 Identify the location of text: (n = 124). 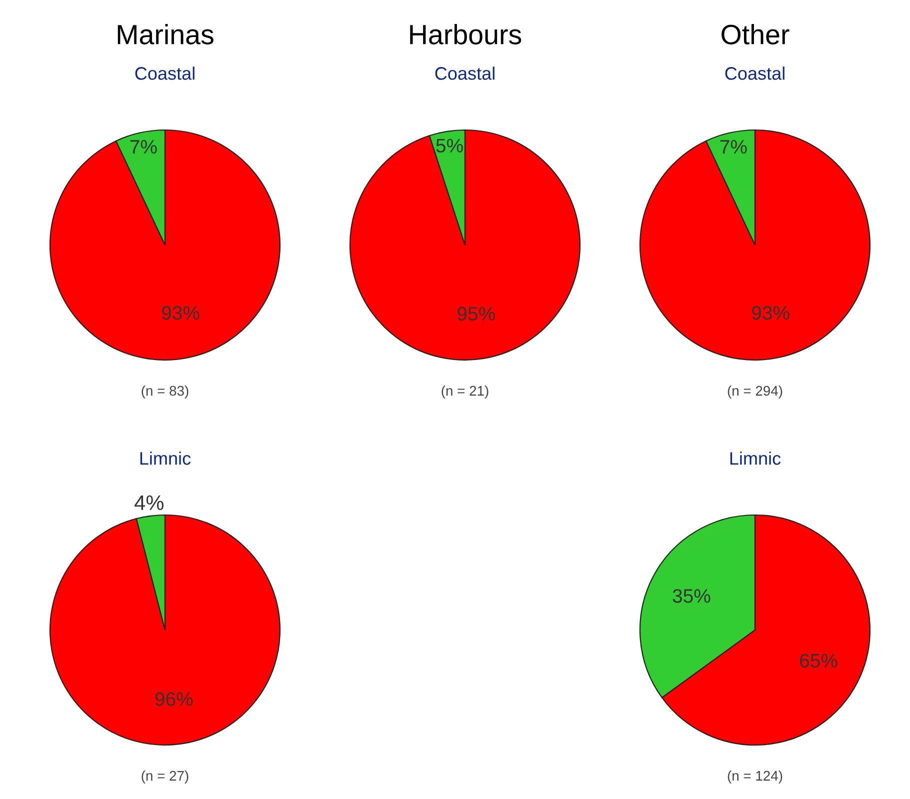
(755, 777).